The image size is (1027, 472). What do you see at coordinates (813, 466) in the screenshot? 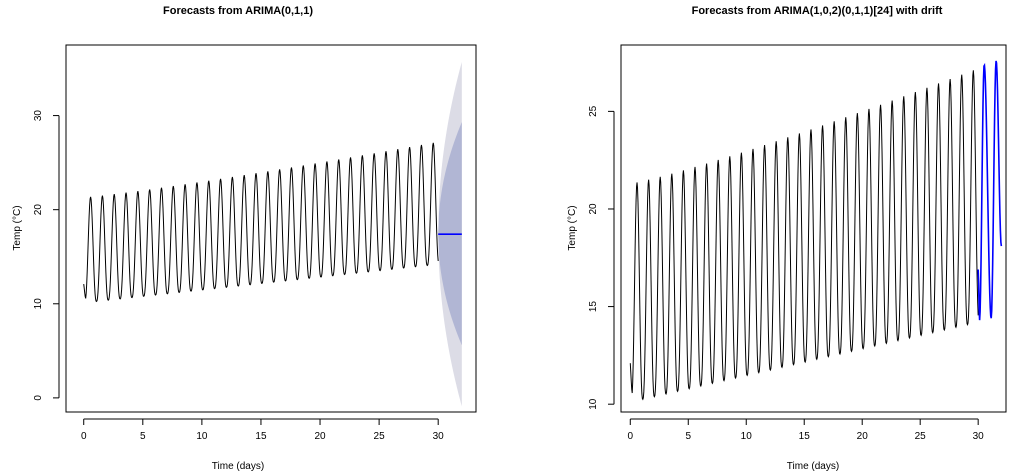
I see `right-x-axis-label: Time (days)` at bounding box center [813, 466].